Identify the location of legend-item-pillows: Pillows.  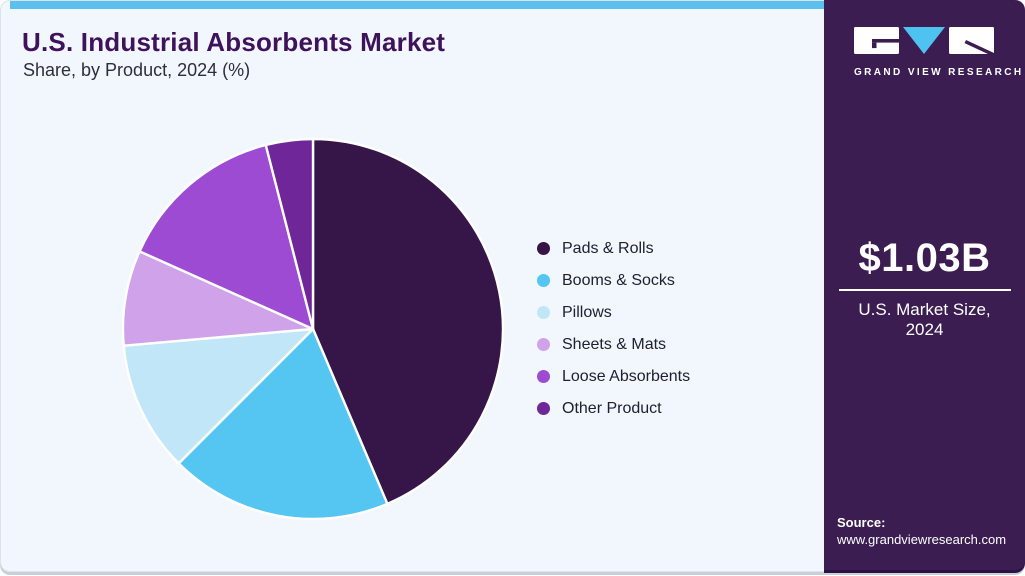
(613, 312).